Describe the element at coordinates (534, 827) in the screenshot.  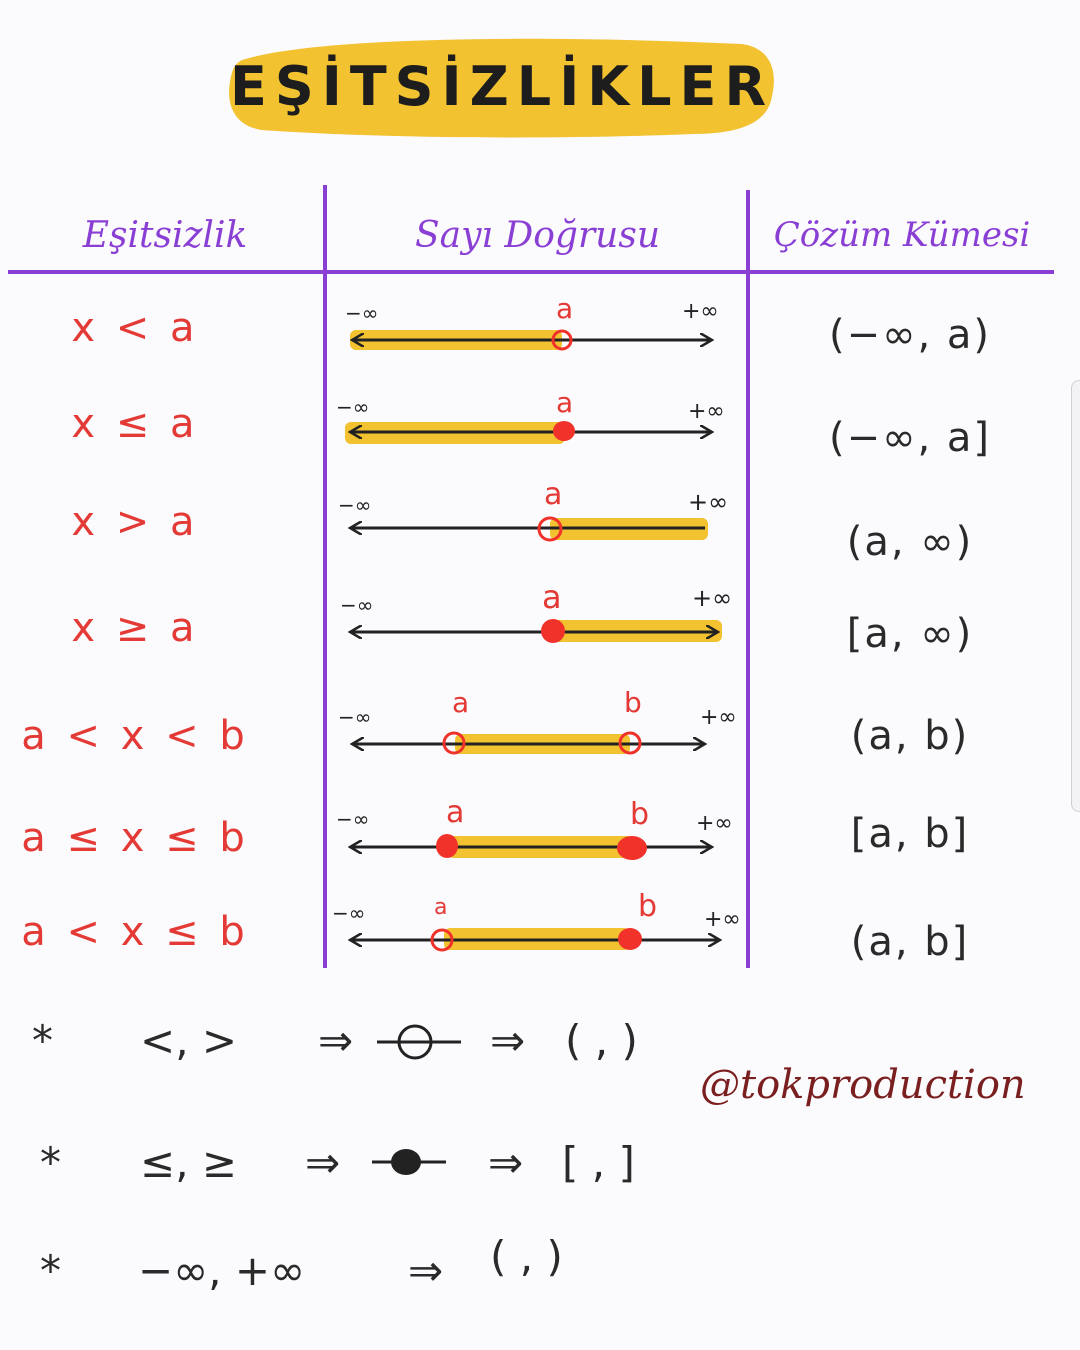
I see `number-line-row-6: −∞ +∞ a b` at that location.